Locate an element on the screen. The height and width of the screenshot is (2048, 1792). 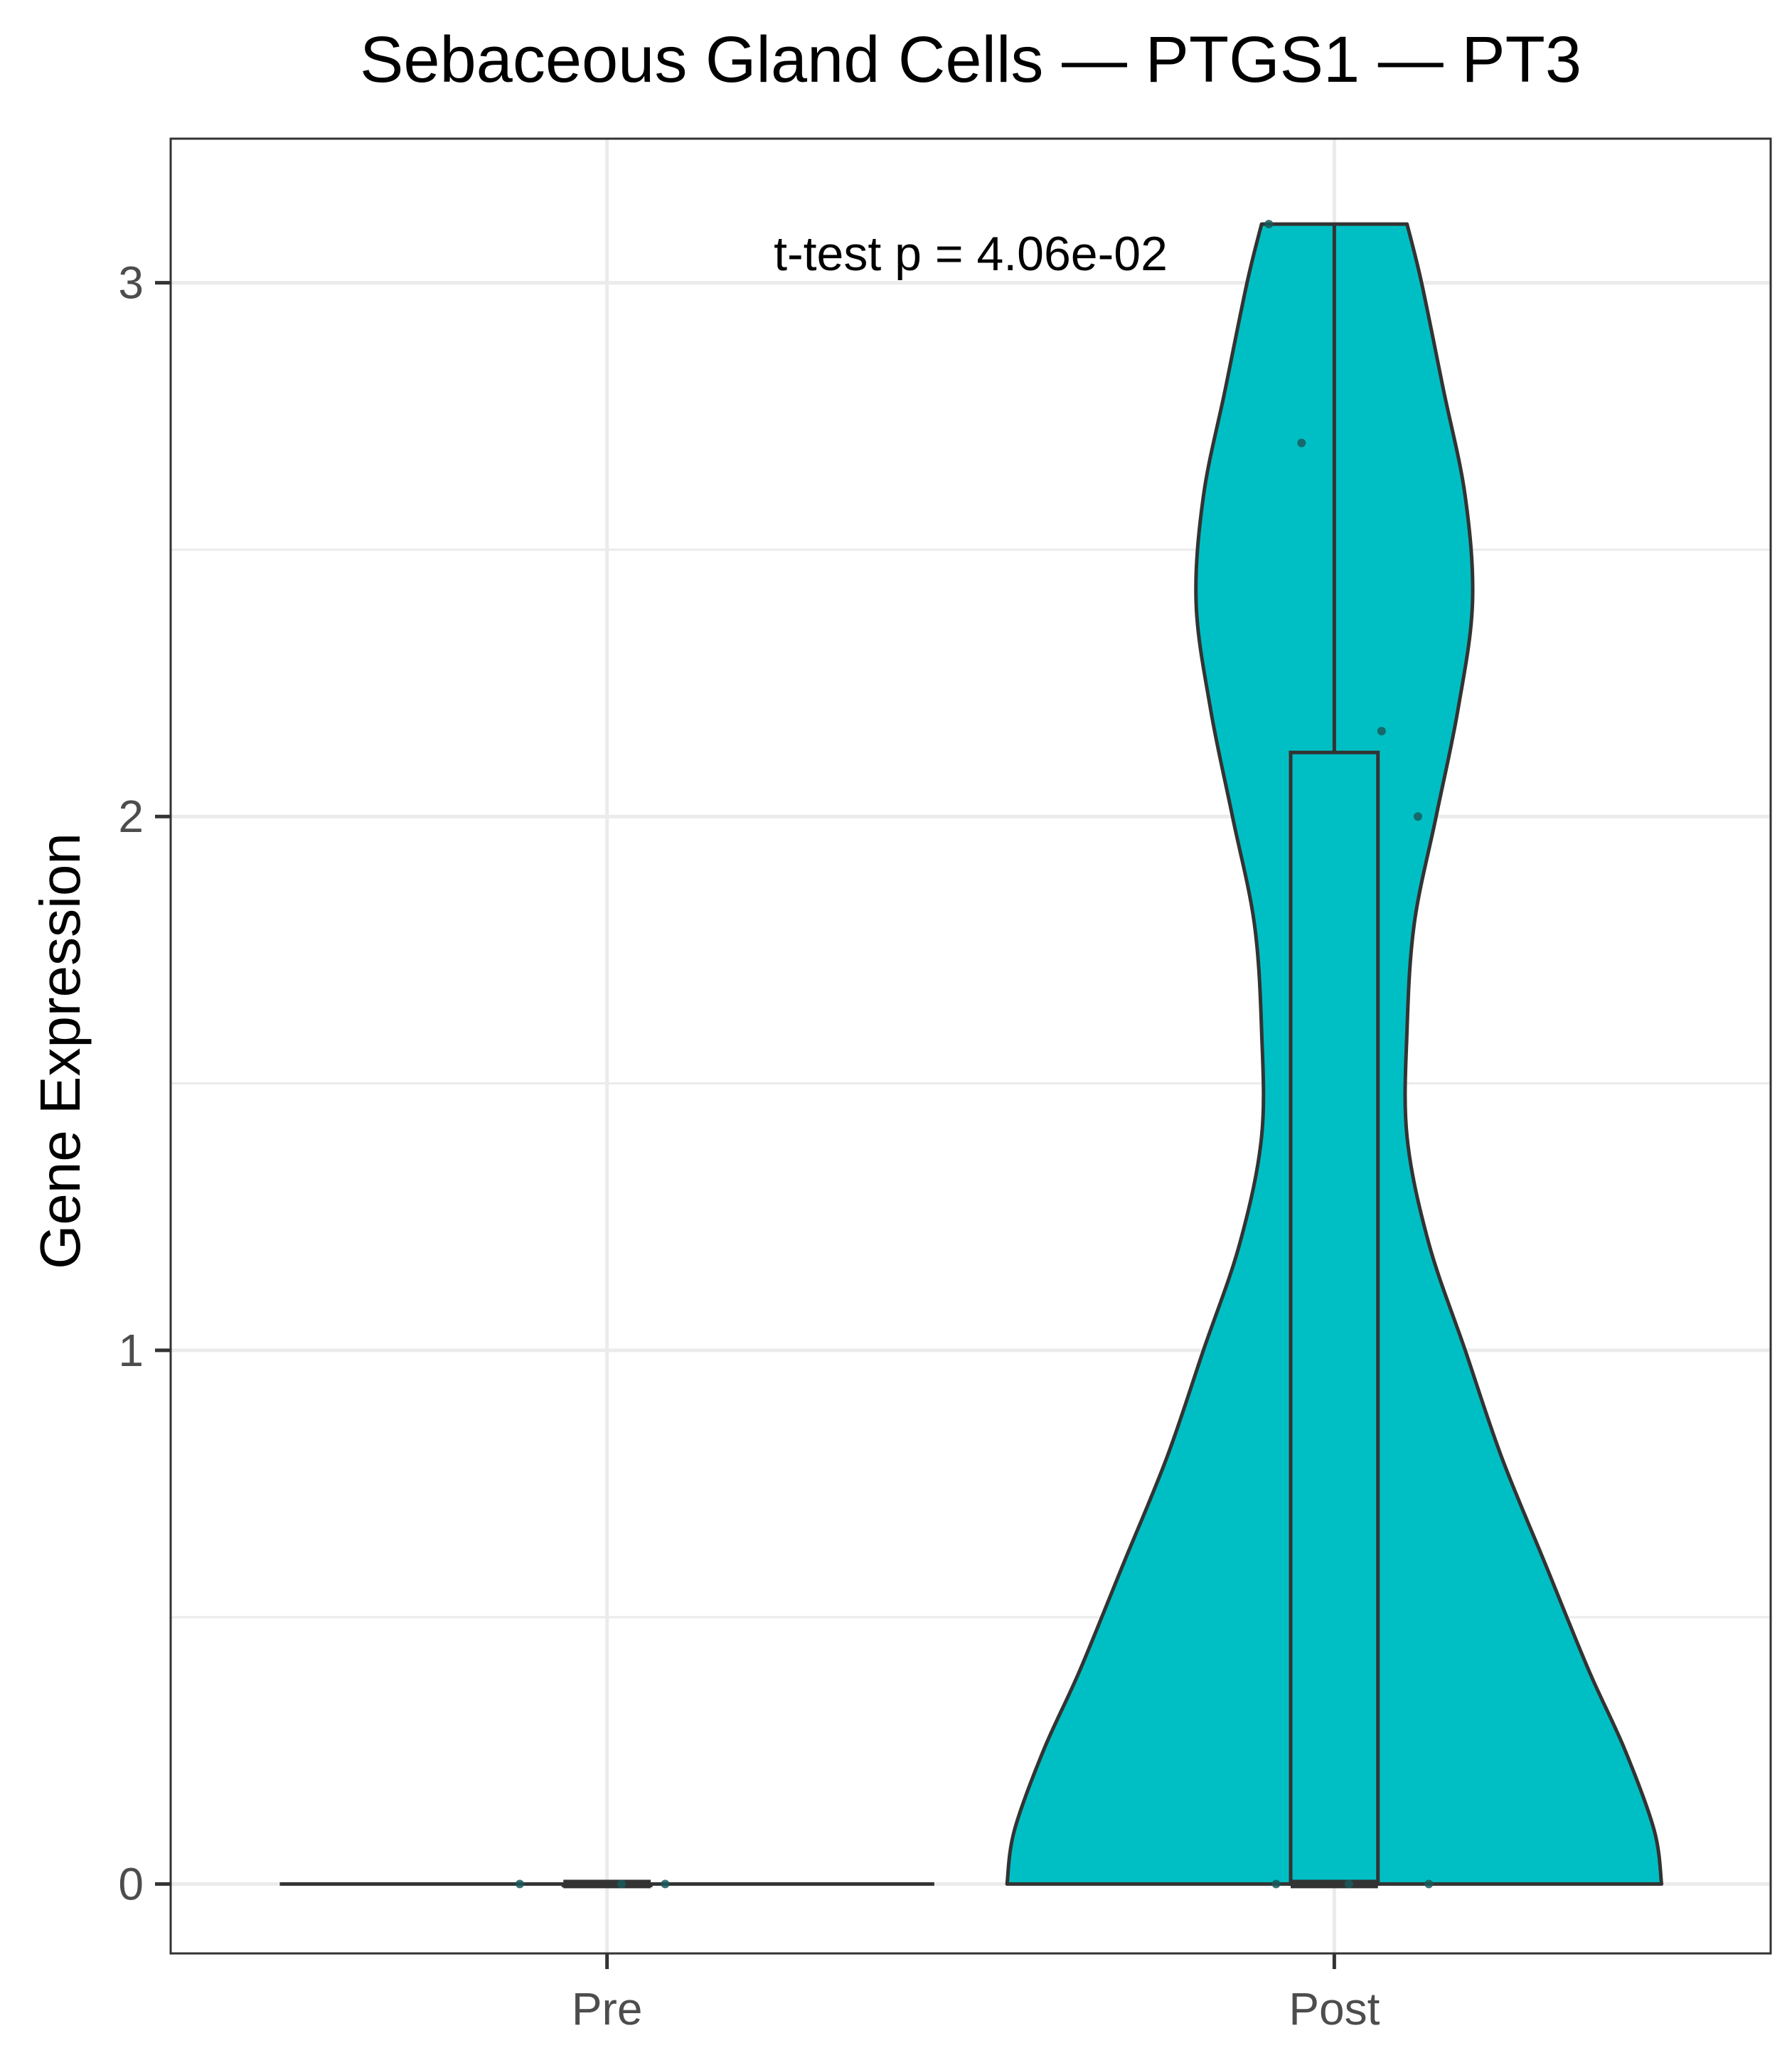
chart-title: Sebaceous Gland Cells — PTGS1 — PT3 is located at coordinates (971, 59).